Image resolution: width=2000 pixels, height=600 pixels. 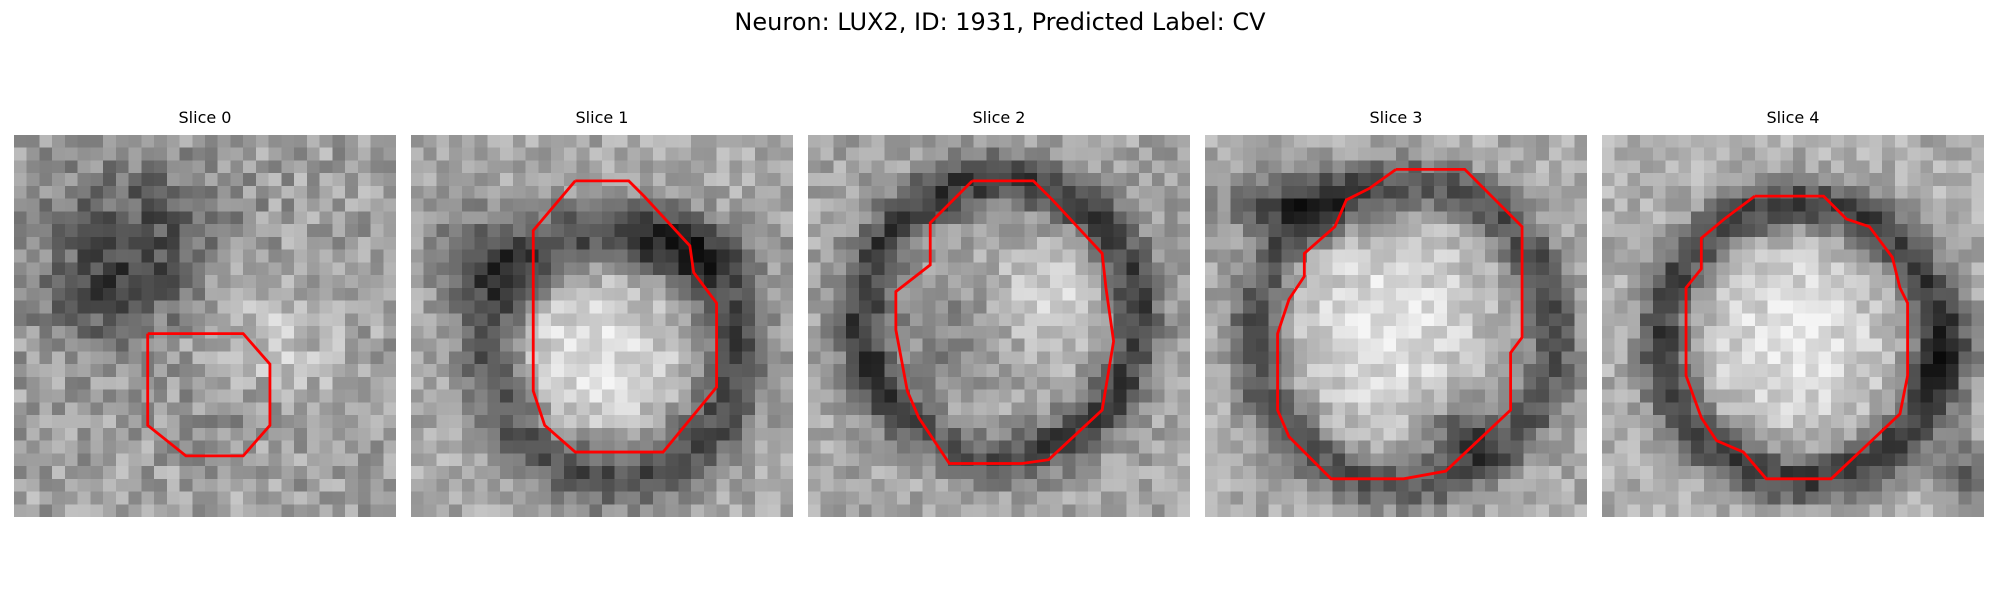 I want to click on slice-panel-4: Slice 4, so click(x=1793, y=318).